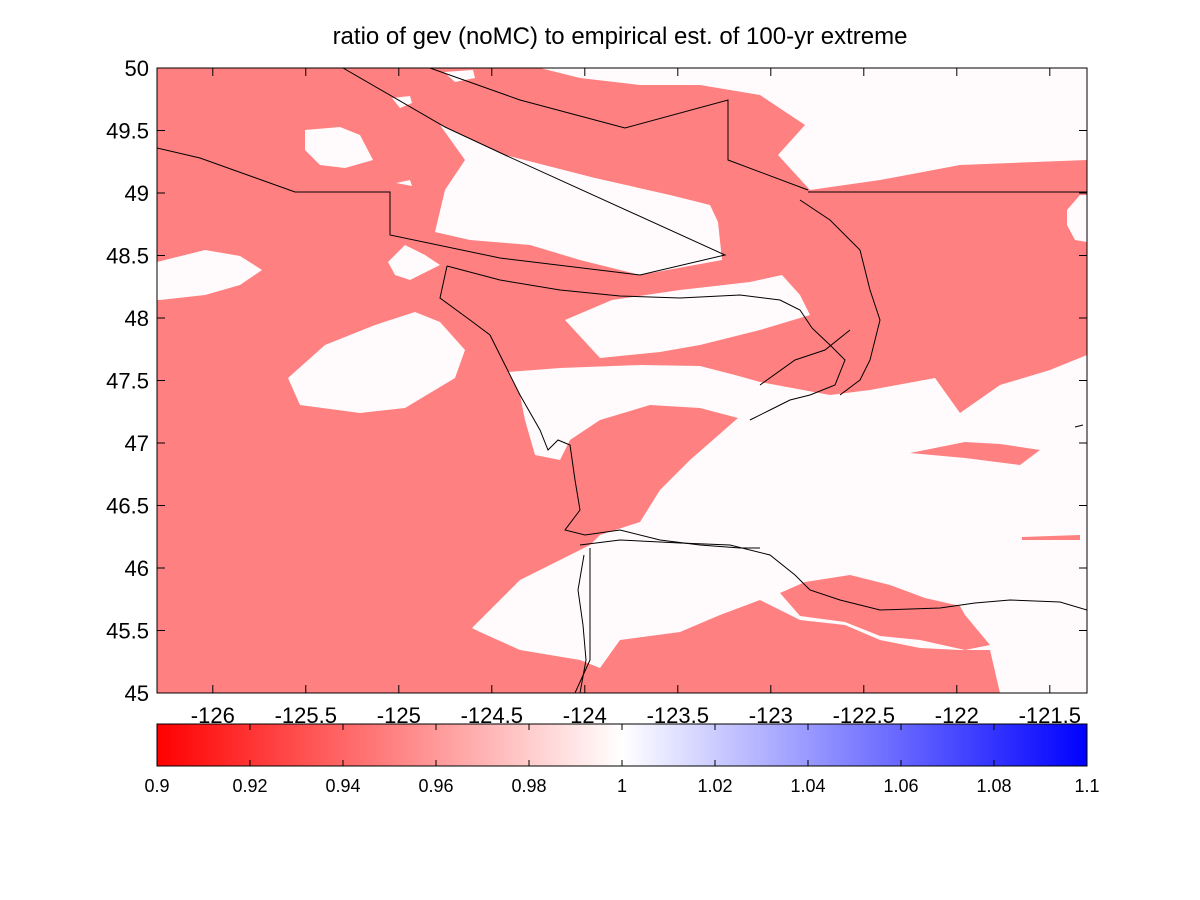  Describe the element at coordinates (414, 262) in the screenshot. I see `white-blob-strait` at that location.